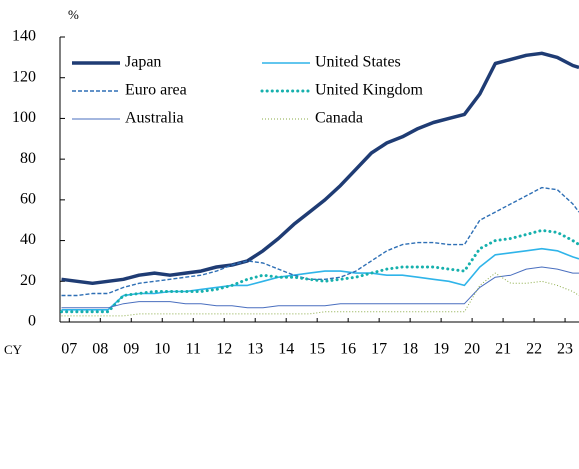 This screenshot has width=579, height=469. Describe the element at coordinates (369, 90) in the screenshot. I see `legend-label: United Kingdom` at that location.